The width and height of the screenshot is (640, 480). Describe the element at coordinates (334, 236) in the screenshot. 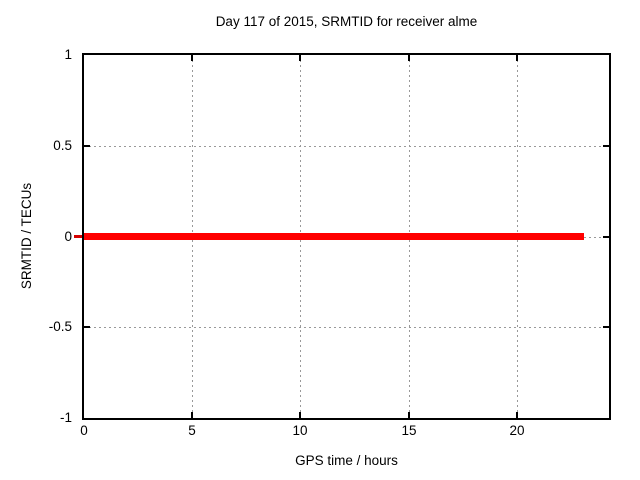

I see `series-line` at that location.